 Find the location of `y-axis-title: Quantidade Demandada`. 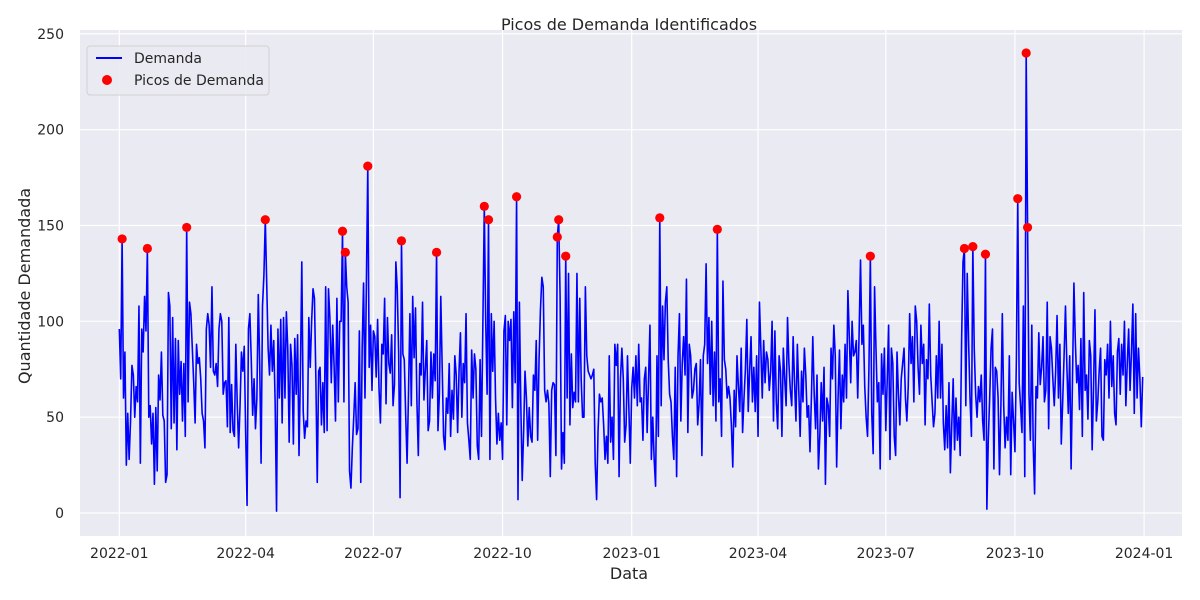

y-axis-title: Quantidade Demandada is located at coordinates (24, 286).